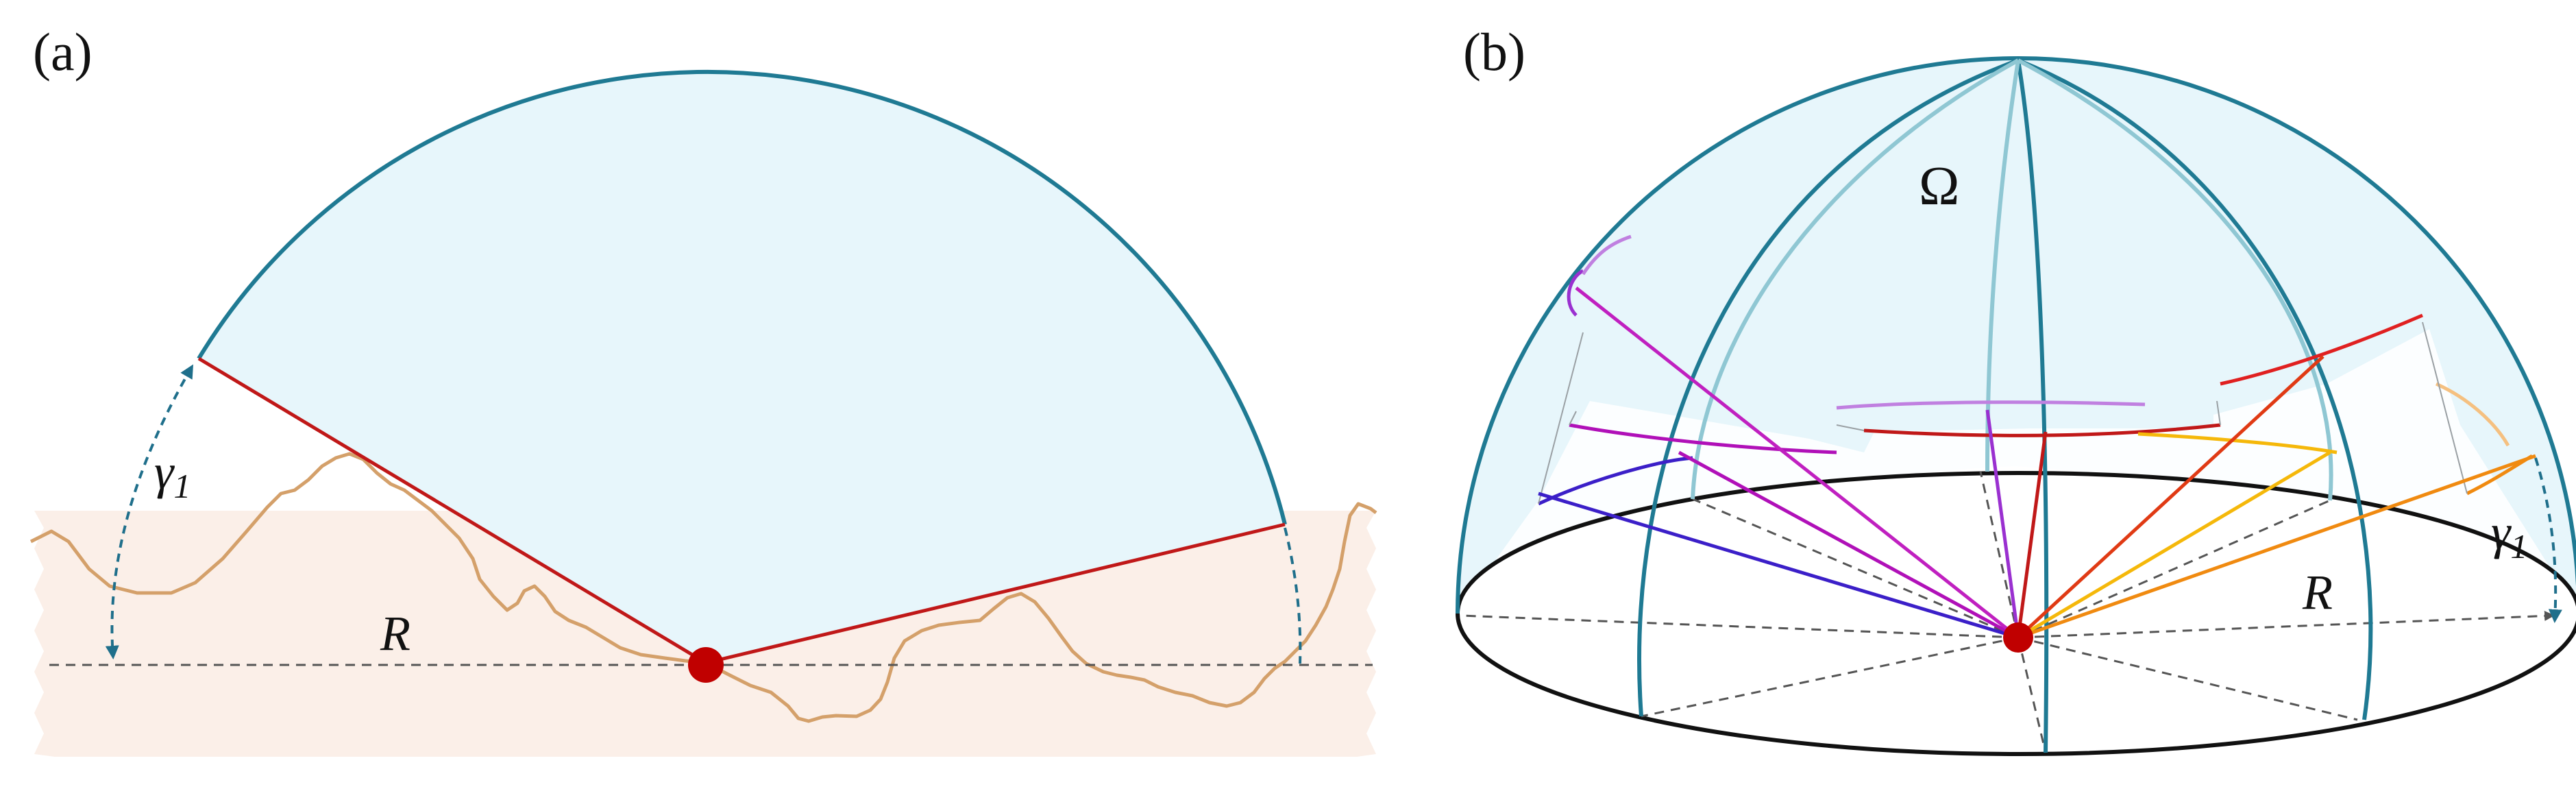 The width and height of the screenshot is (2576, 789). What do you see at coordinates (2548, 540) in the screenshot?
I see `gamma-arc-b` at bounding box center [2548, 540].